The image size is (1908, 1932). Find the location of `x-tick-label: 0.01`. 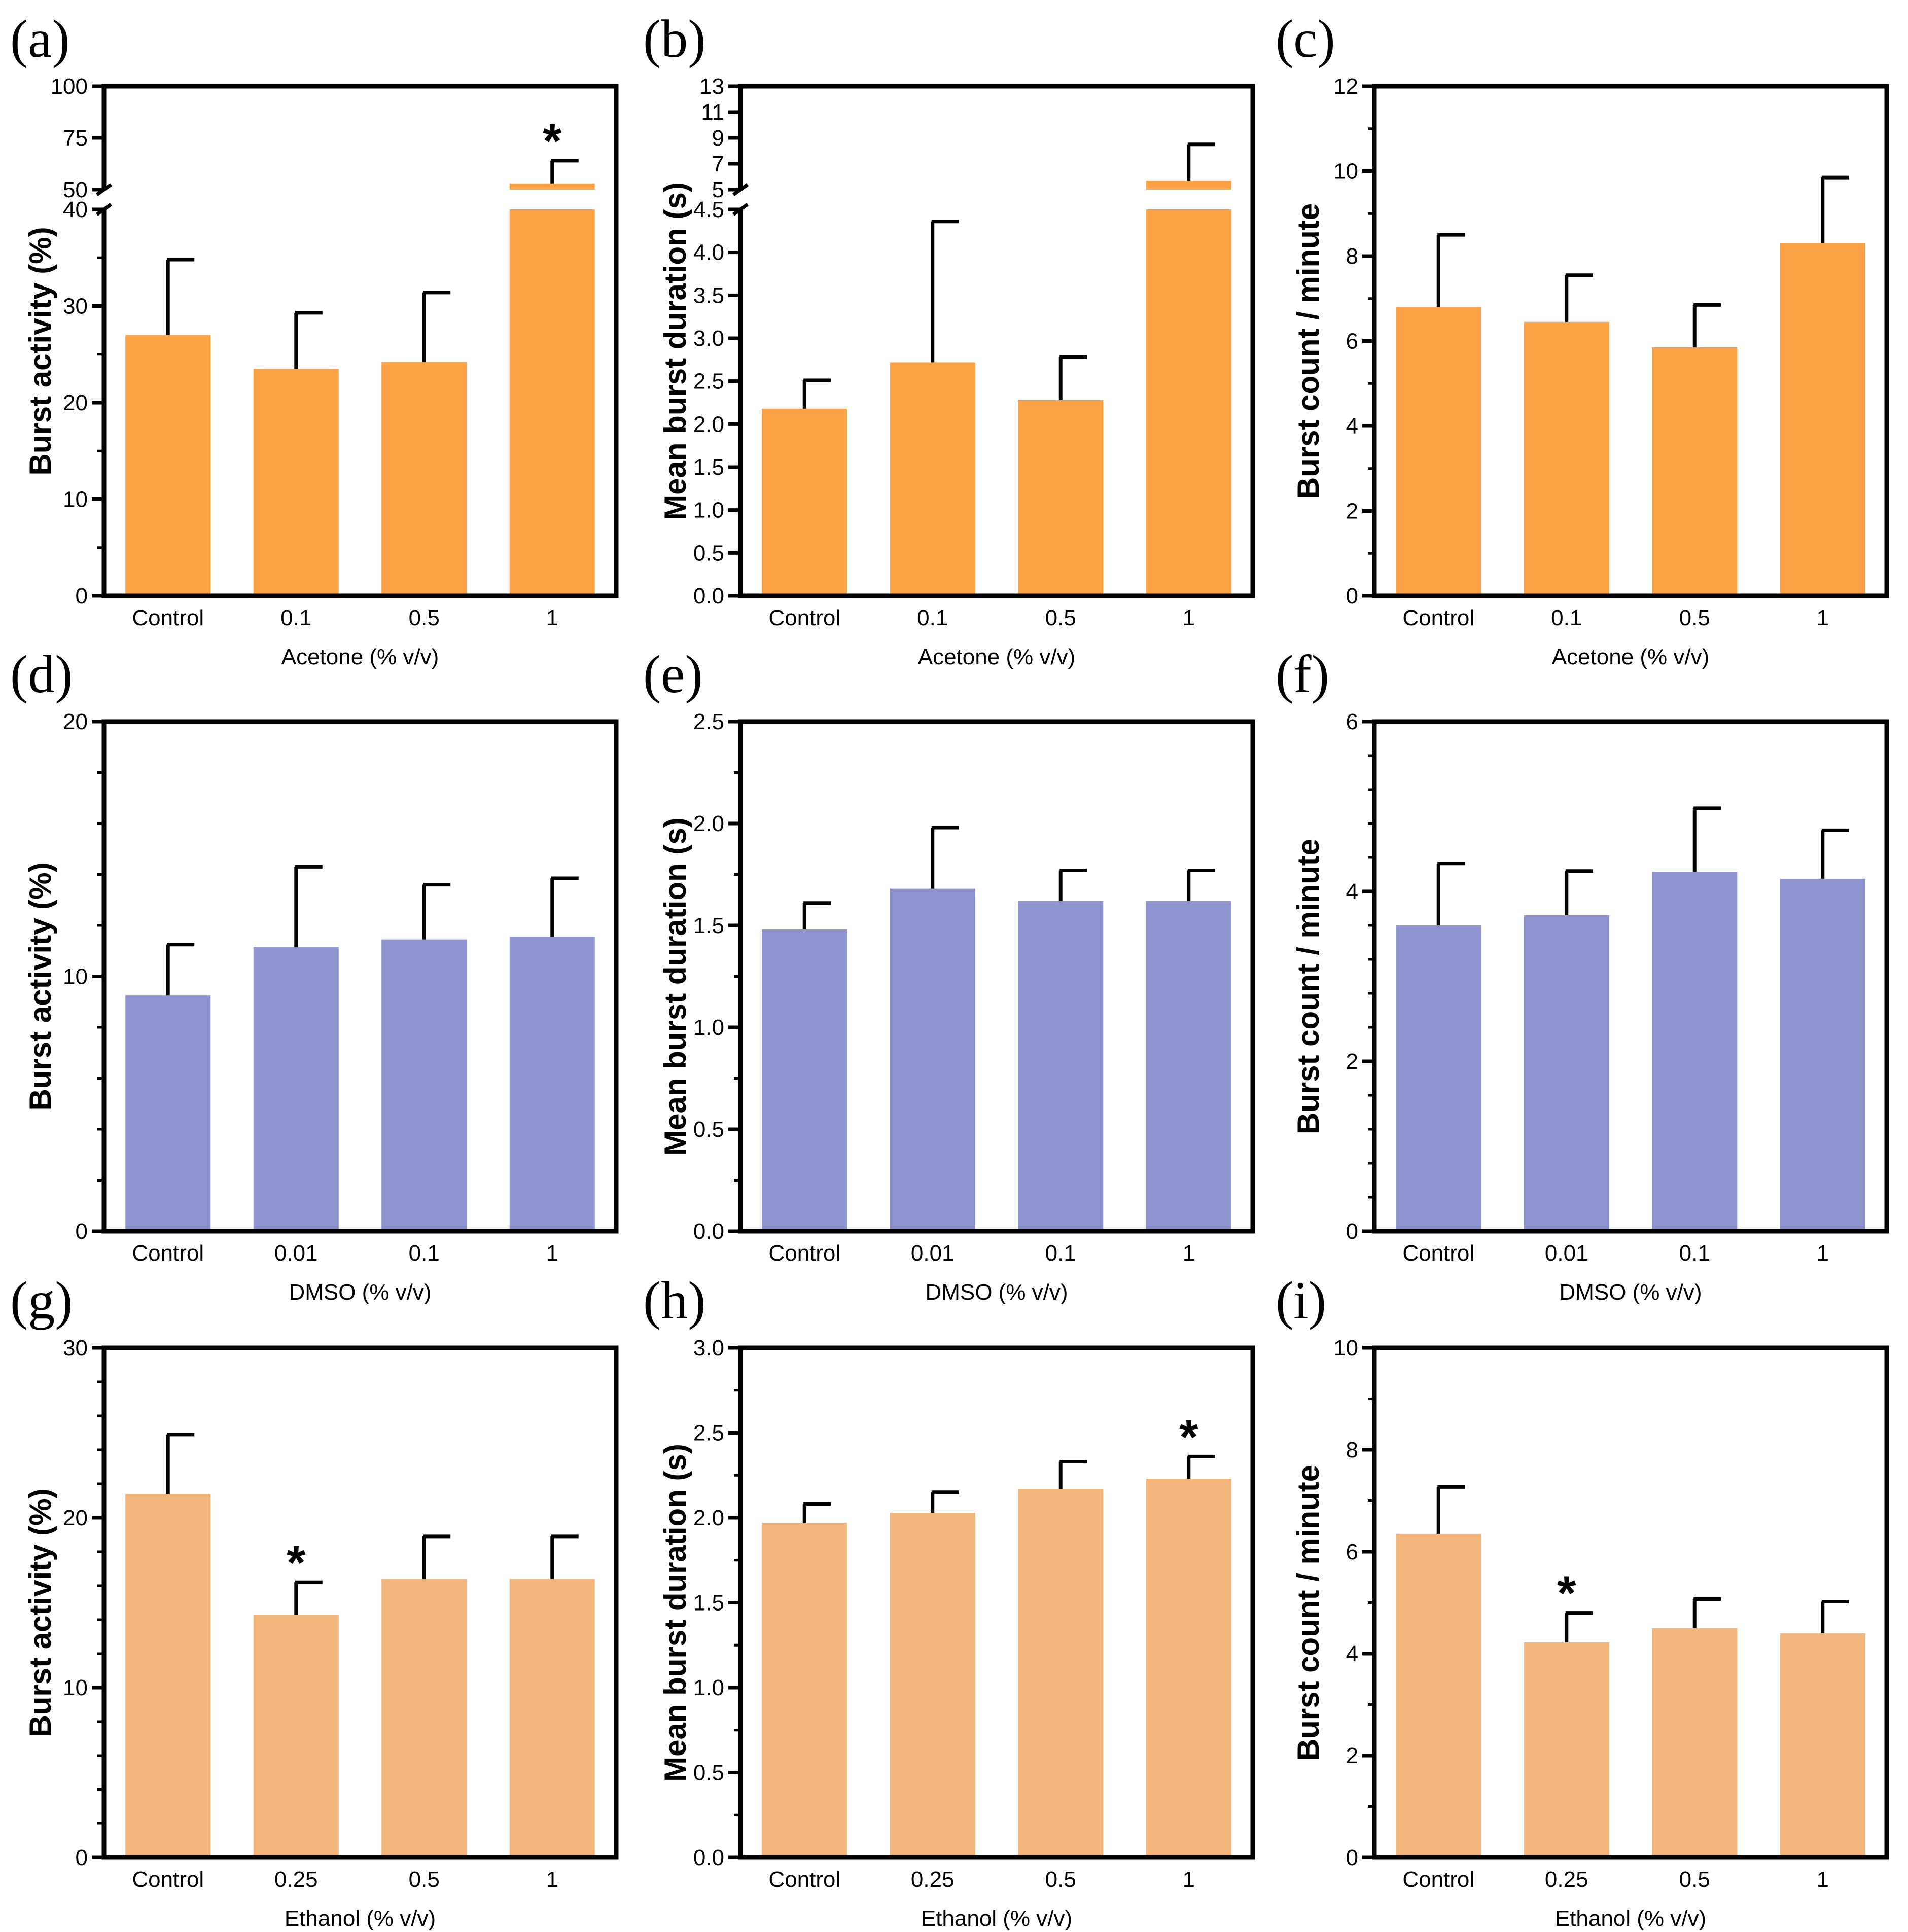

x-tick-label: 0.01 is located at coordinates (1566, 1253).